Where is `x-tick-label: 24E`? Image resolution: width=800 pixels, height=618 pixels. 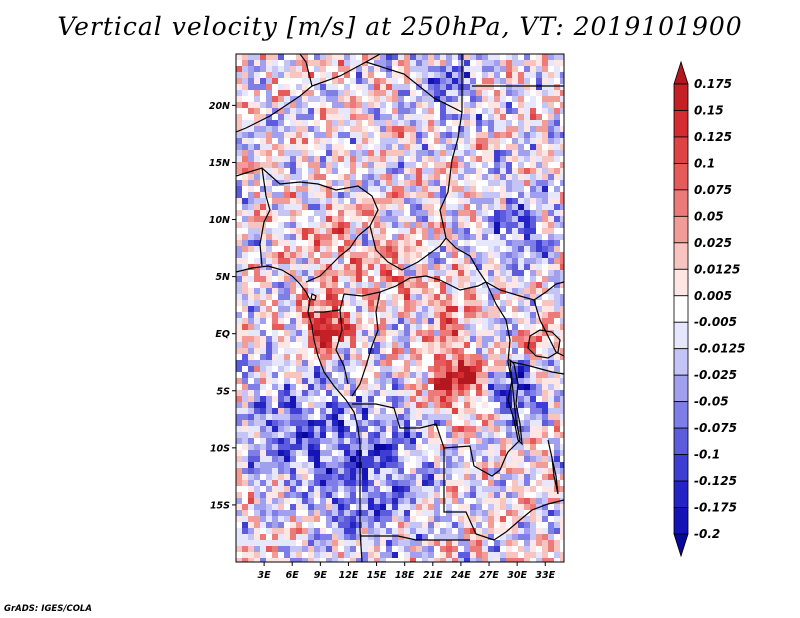 x-tick-label: 24E is located at coordinates (461, 575).